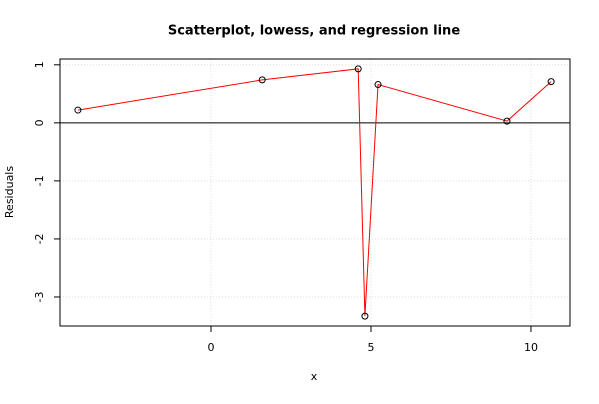 The image size is (599, 404). Describe the element at coordinates (531, 347) in the screenshot. I see `x-tick-label: 10` at that location.